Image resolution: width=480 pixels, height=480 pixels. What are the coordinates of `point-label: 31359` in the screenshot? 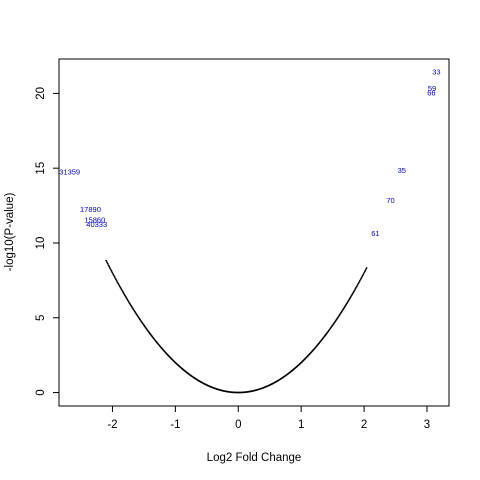 It's located at (69, 172).